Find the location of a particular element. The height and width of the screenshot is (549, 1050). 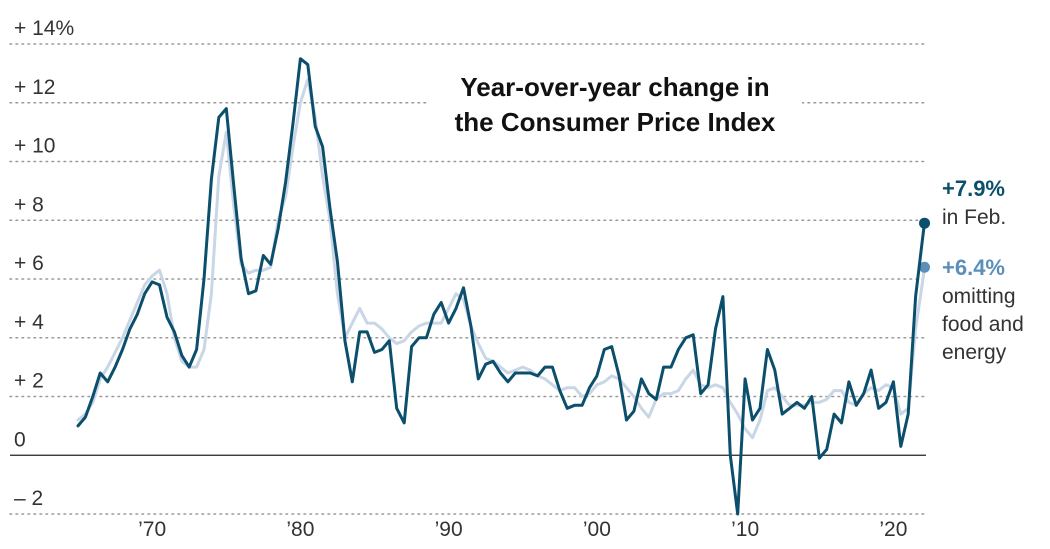

y-tick-label: – 2 is located at coordinates (28, 498).